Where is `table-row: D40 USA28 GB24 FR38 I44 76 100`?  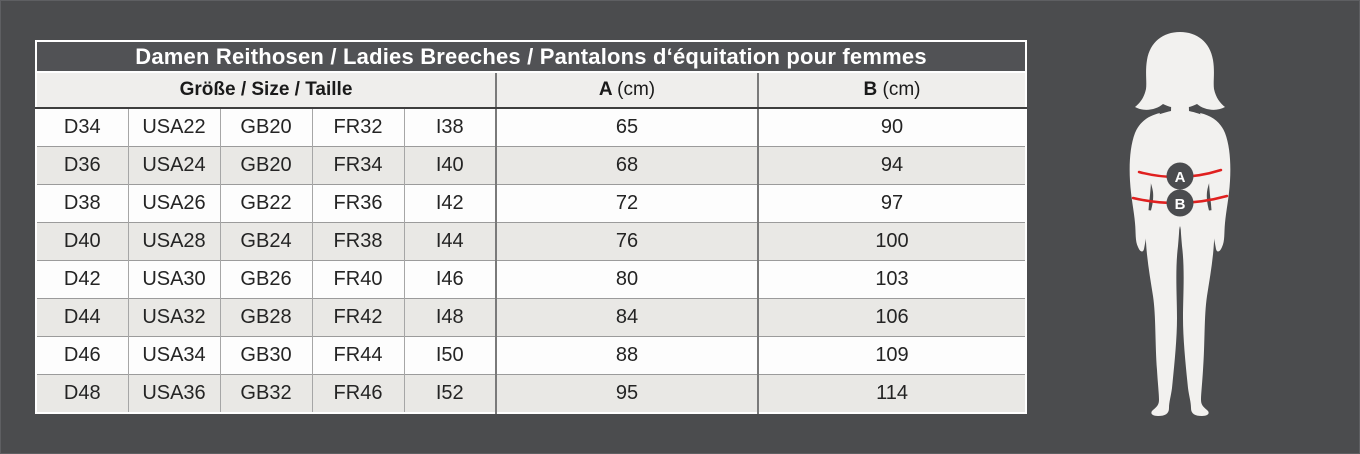
table-row: D40 USA28 GB24 FR38 I44 76 100 is located at coordinates (531, 241).